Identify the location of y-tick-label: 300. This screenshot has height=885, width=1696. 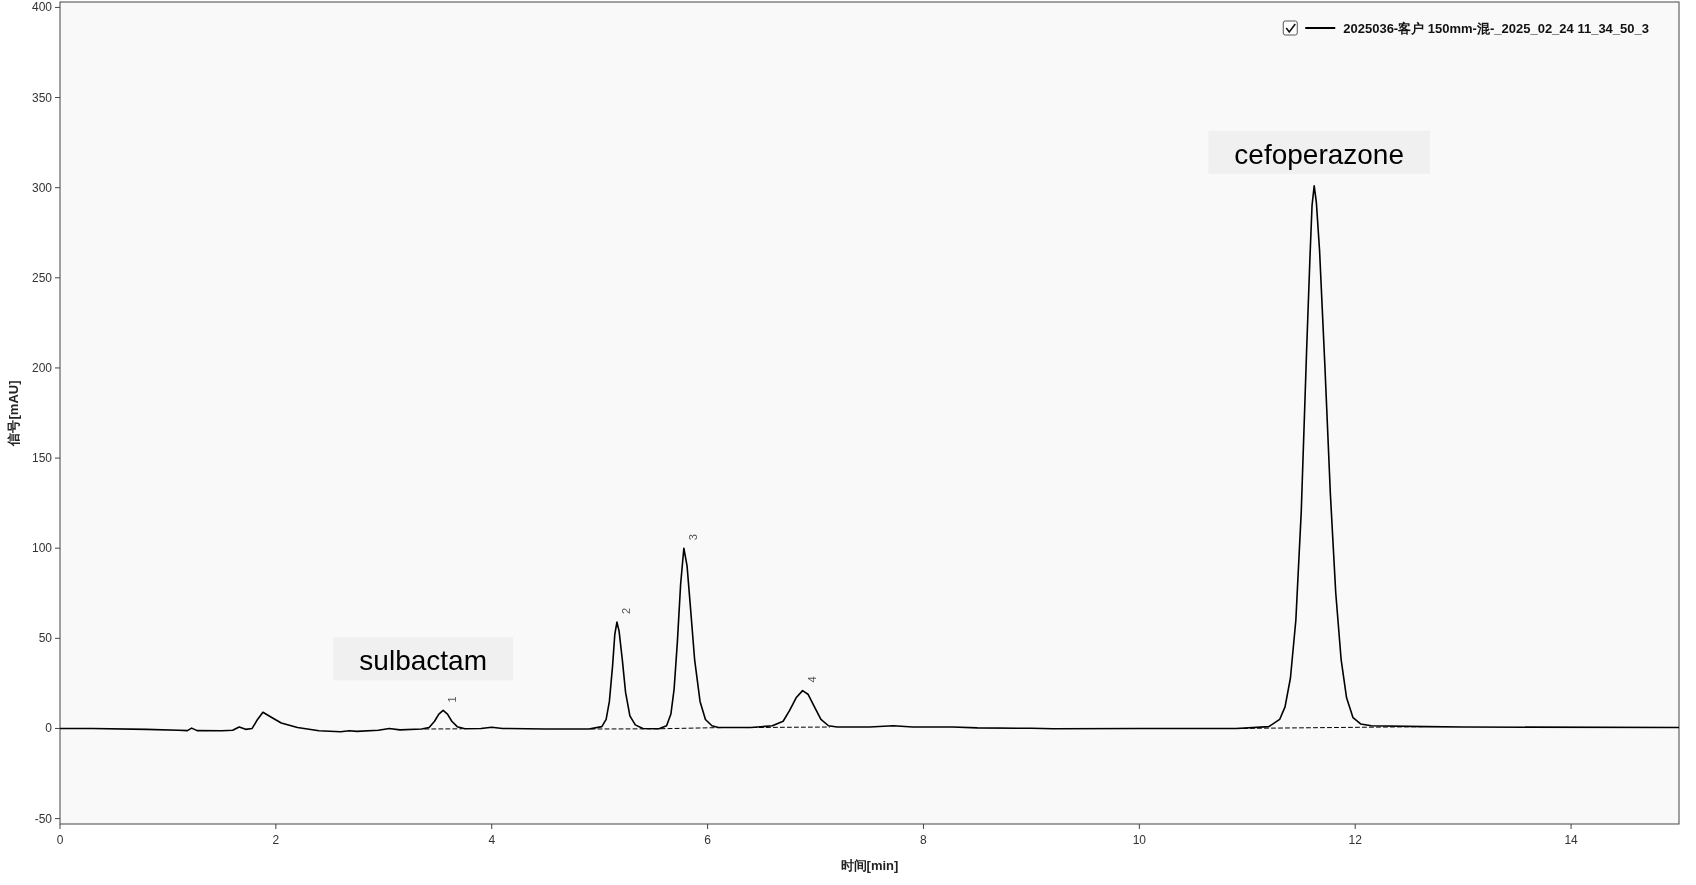
(42, 187).